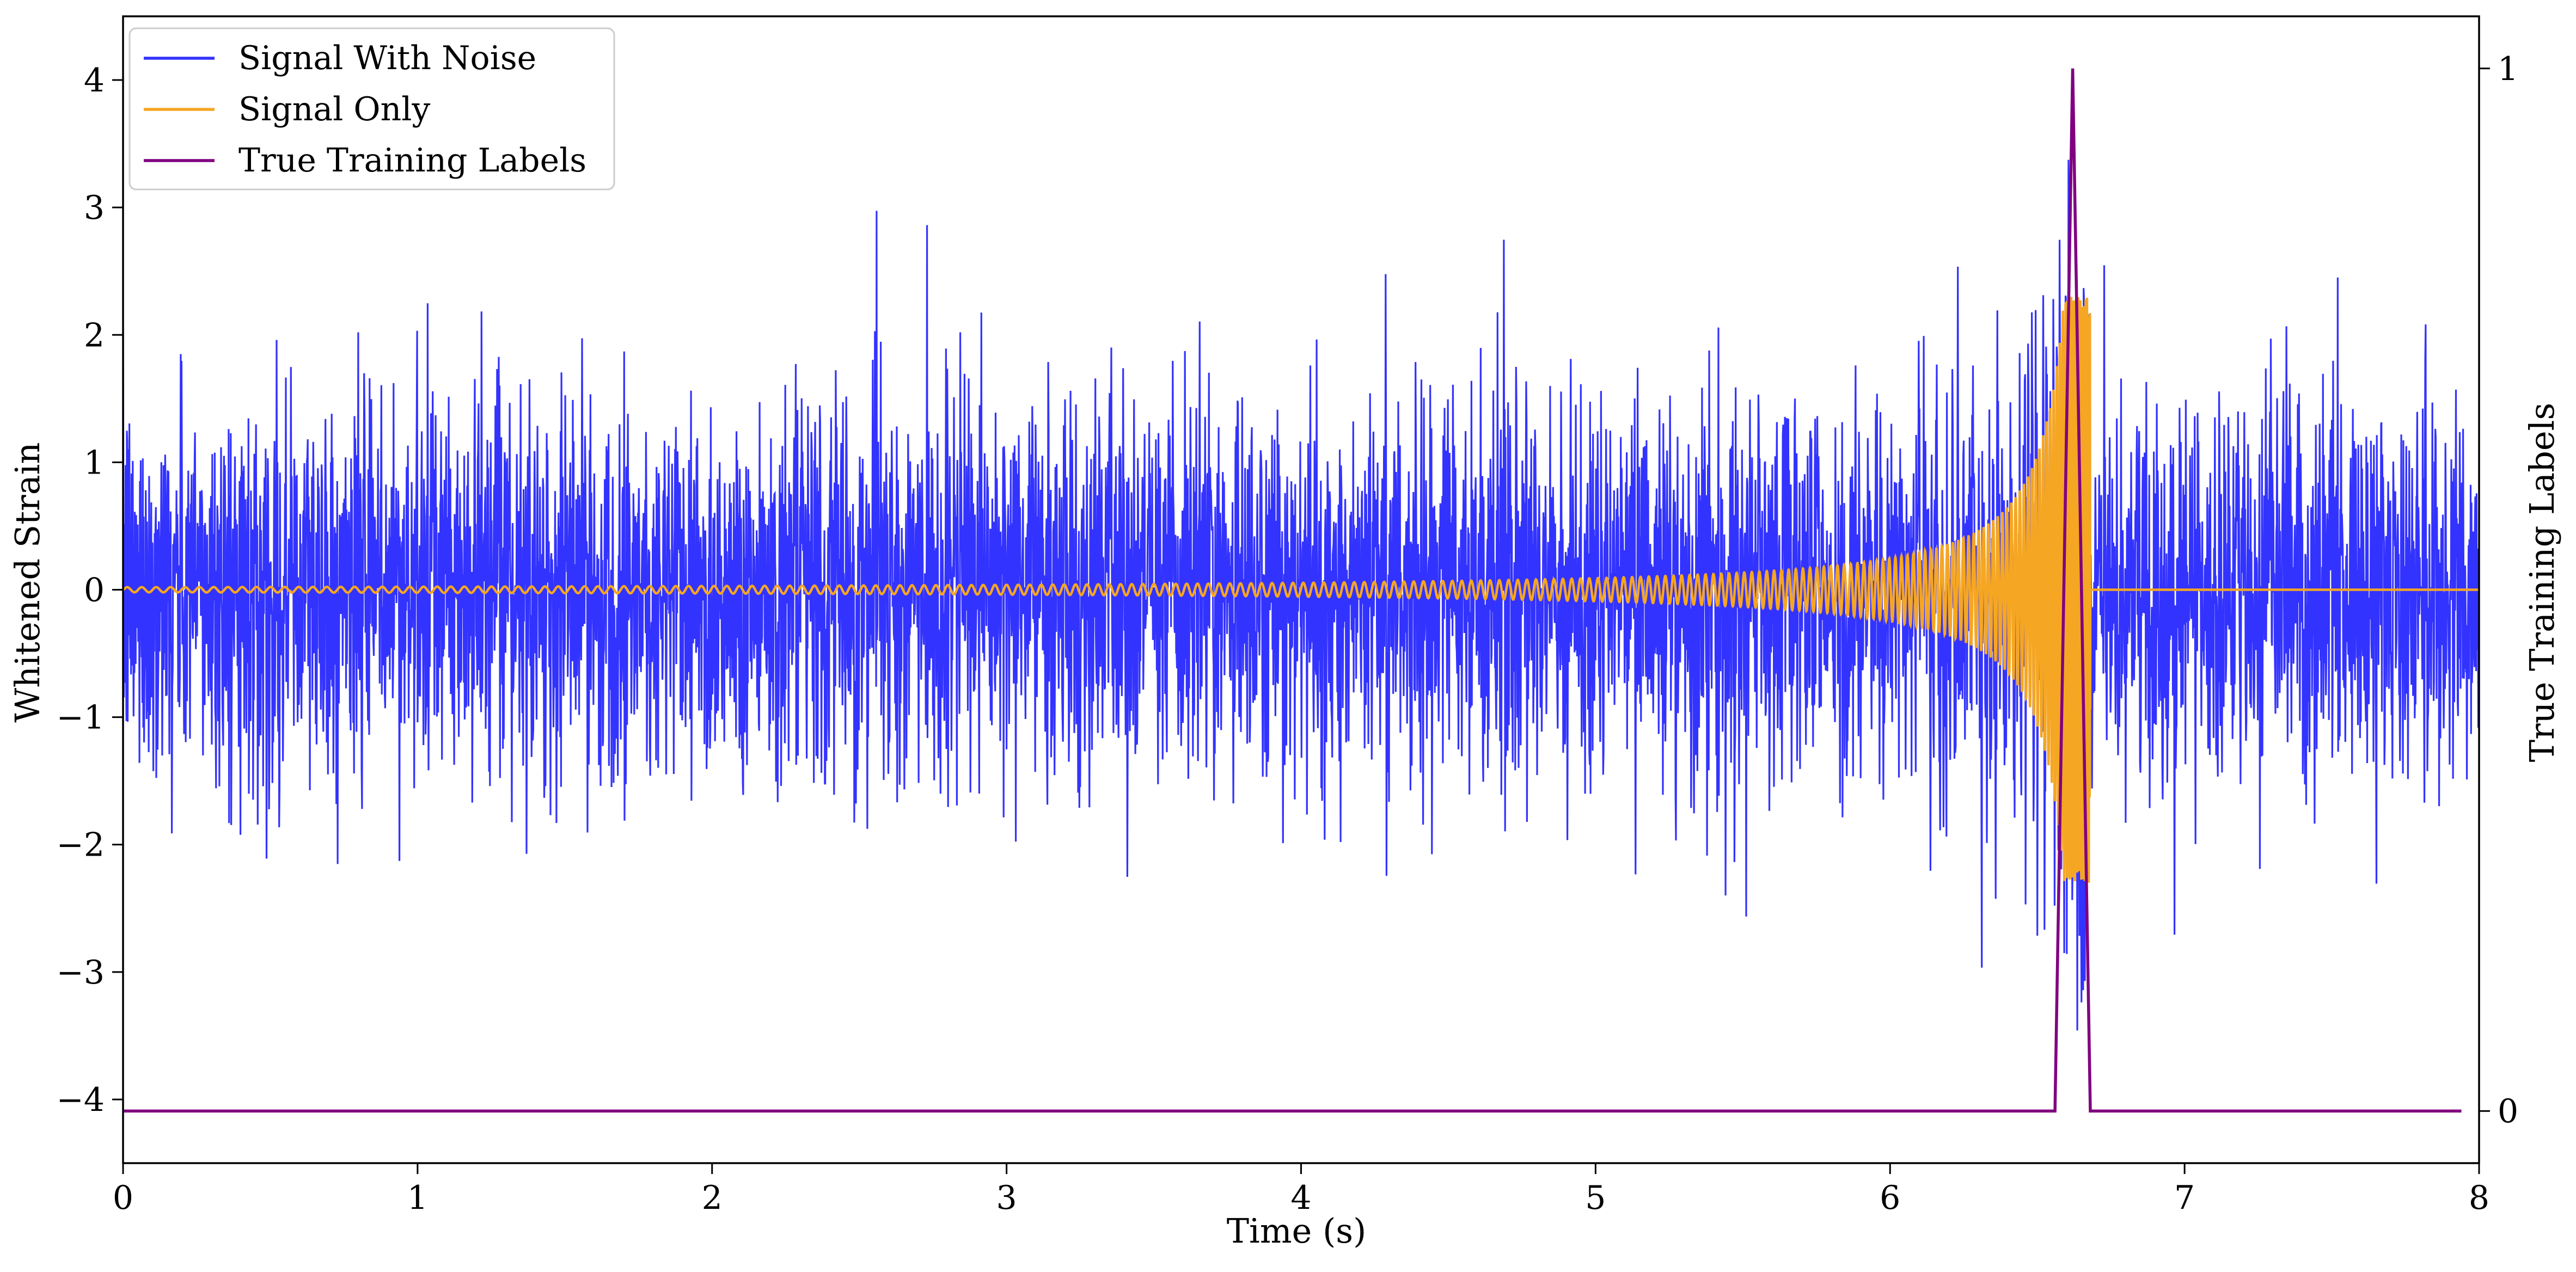 This screenshot has width=2576, height=1272. I want to click on legend-box, so click(372, 109).